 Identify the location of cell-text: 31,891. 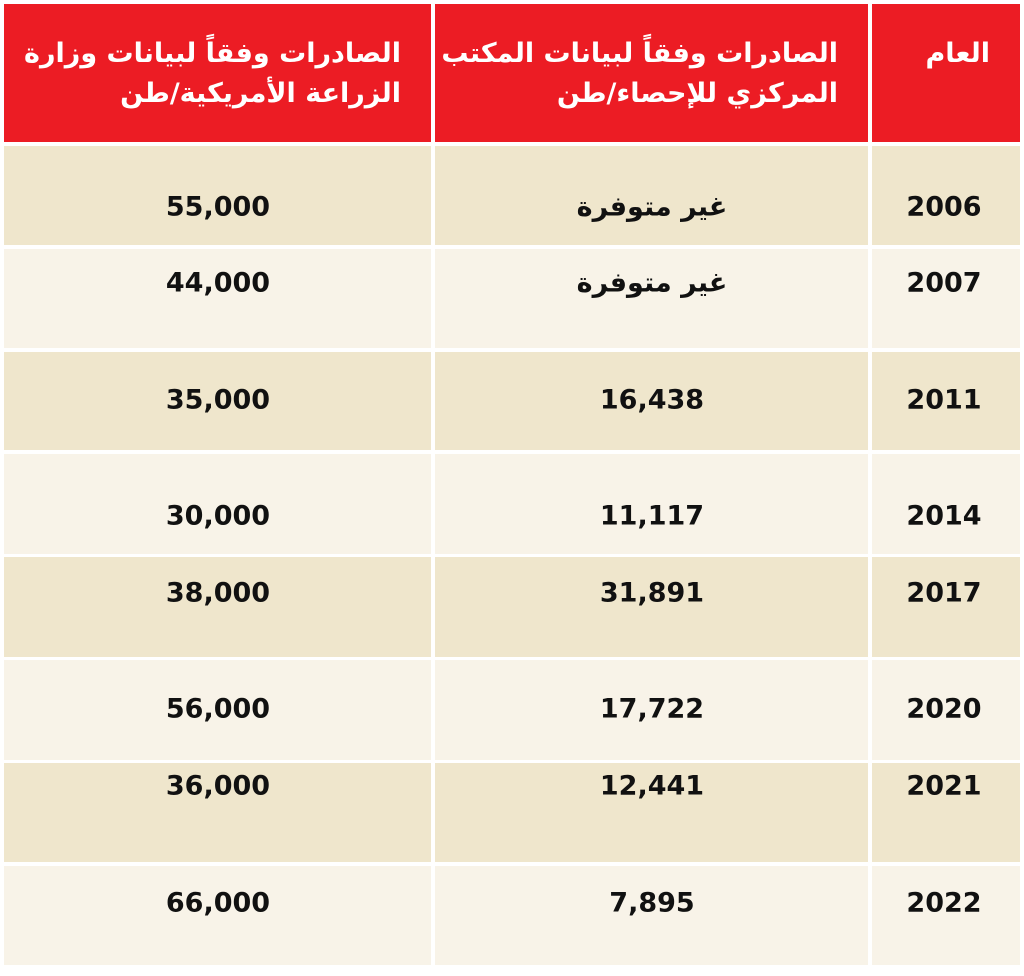
(652, 593).